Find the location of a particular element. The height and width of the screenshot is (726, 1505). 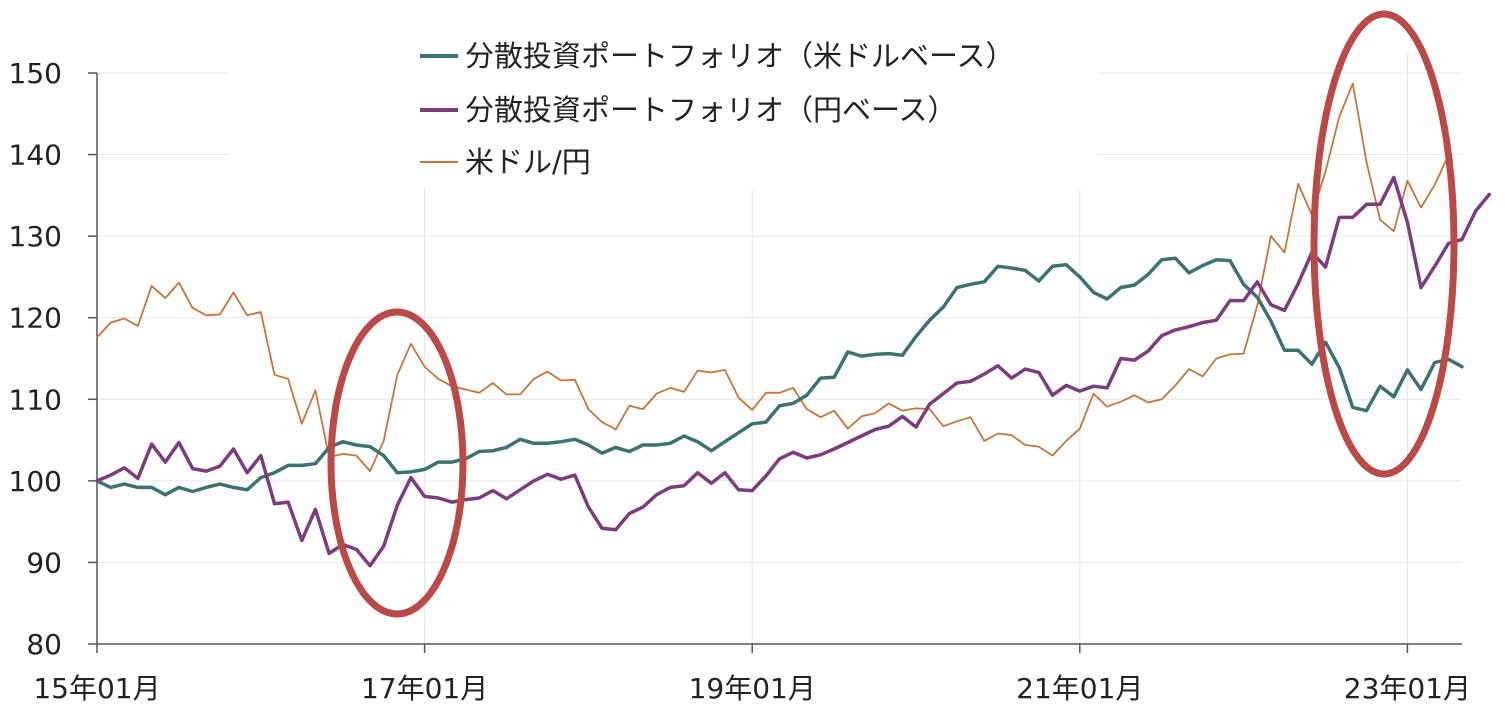

annotation-ellipse-2016 is located at coordinates (397, 463).